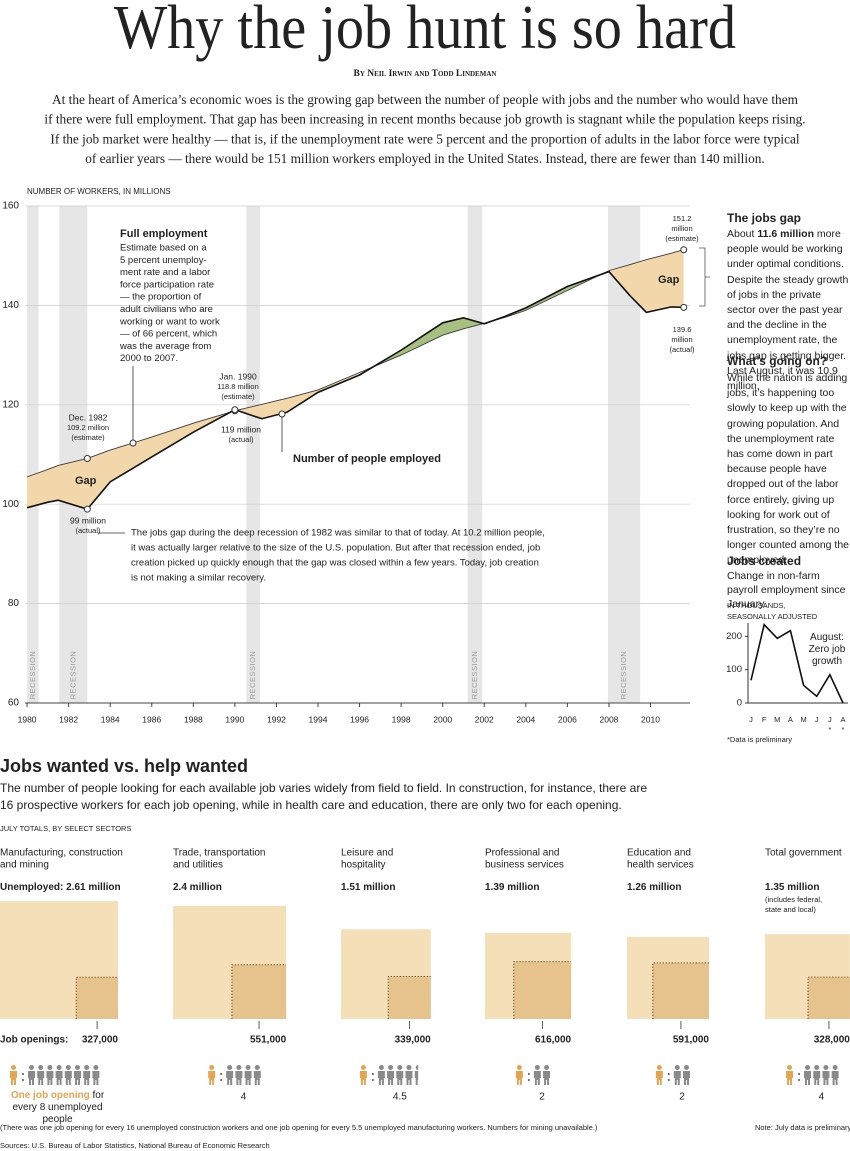 The width and height of the screenshot is (850, 1151). Describe the element at coordinates (785, 234) in the screenshot. I see `highlight: 11.6 million` at that location.